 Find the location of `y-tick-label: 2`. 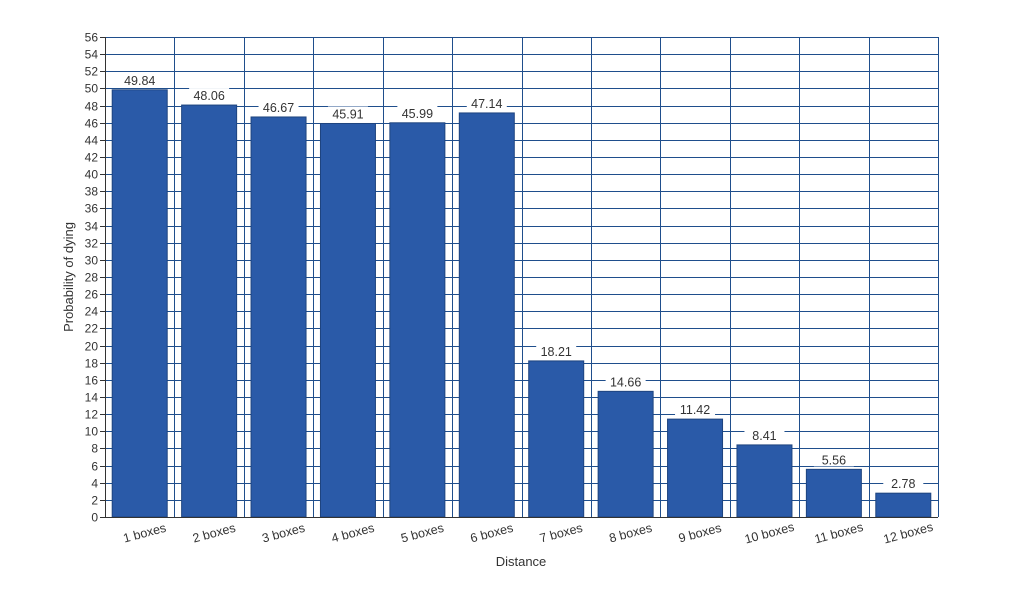

y-tick-label: 2 is located at coordinates (94, 501).